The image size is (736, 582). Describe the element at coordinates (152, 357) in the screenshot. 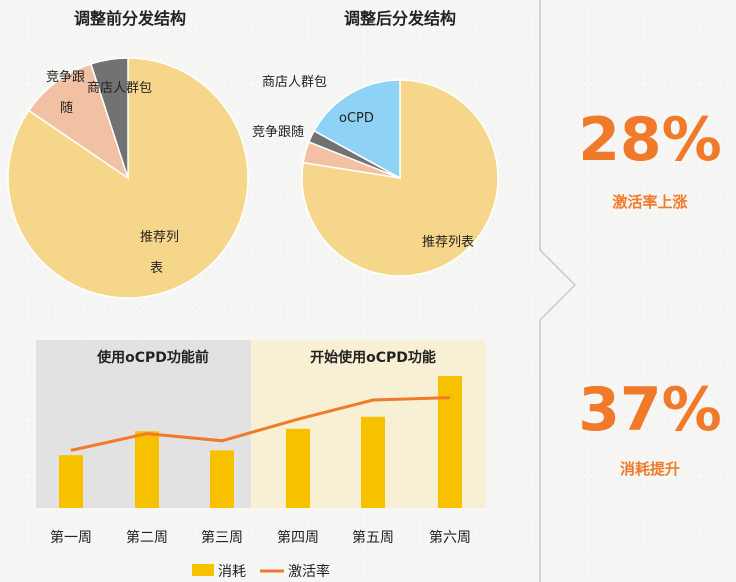

I see `region-before-label: 使用oCPD功能前` at that location.